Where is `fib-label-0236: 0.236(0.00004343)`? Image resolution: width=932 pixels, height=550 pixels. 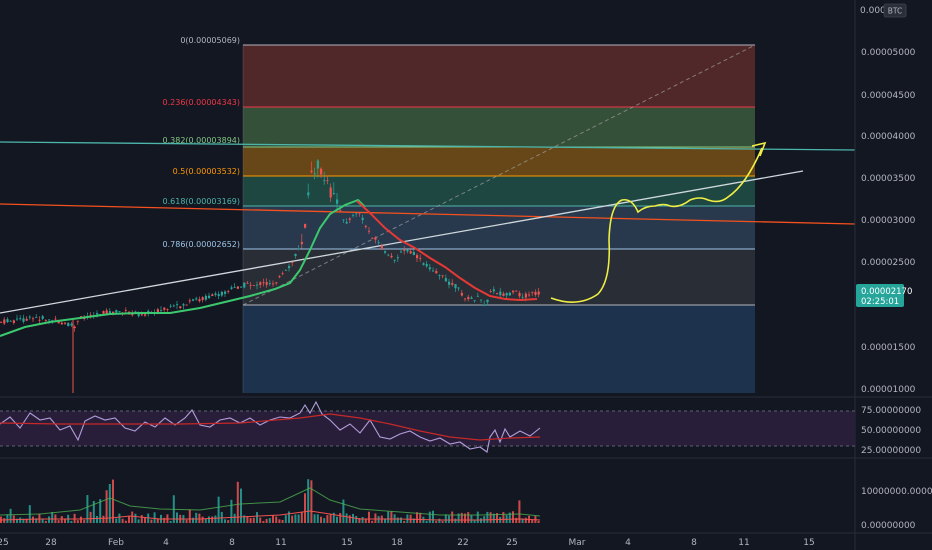
fib-label-0236: 0.236(0.00004343) is located at coordinates (202, 102).